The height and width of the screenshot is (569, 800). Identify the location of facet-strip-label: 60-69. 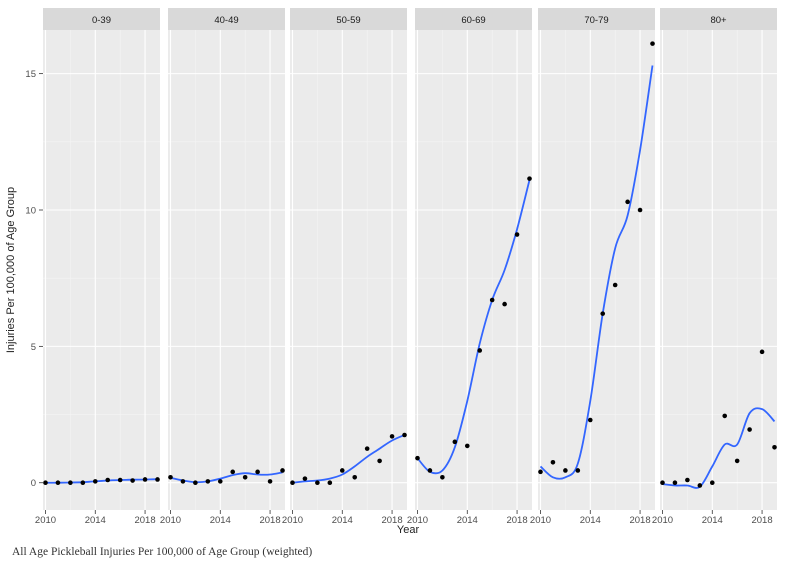
(473, 20).